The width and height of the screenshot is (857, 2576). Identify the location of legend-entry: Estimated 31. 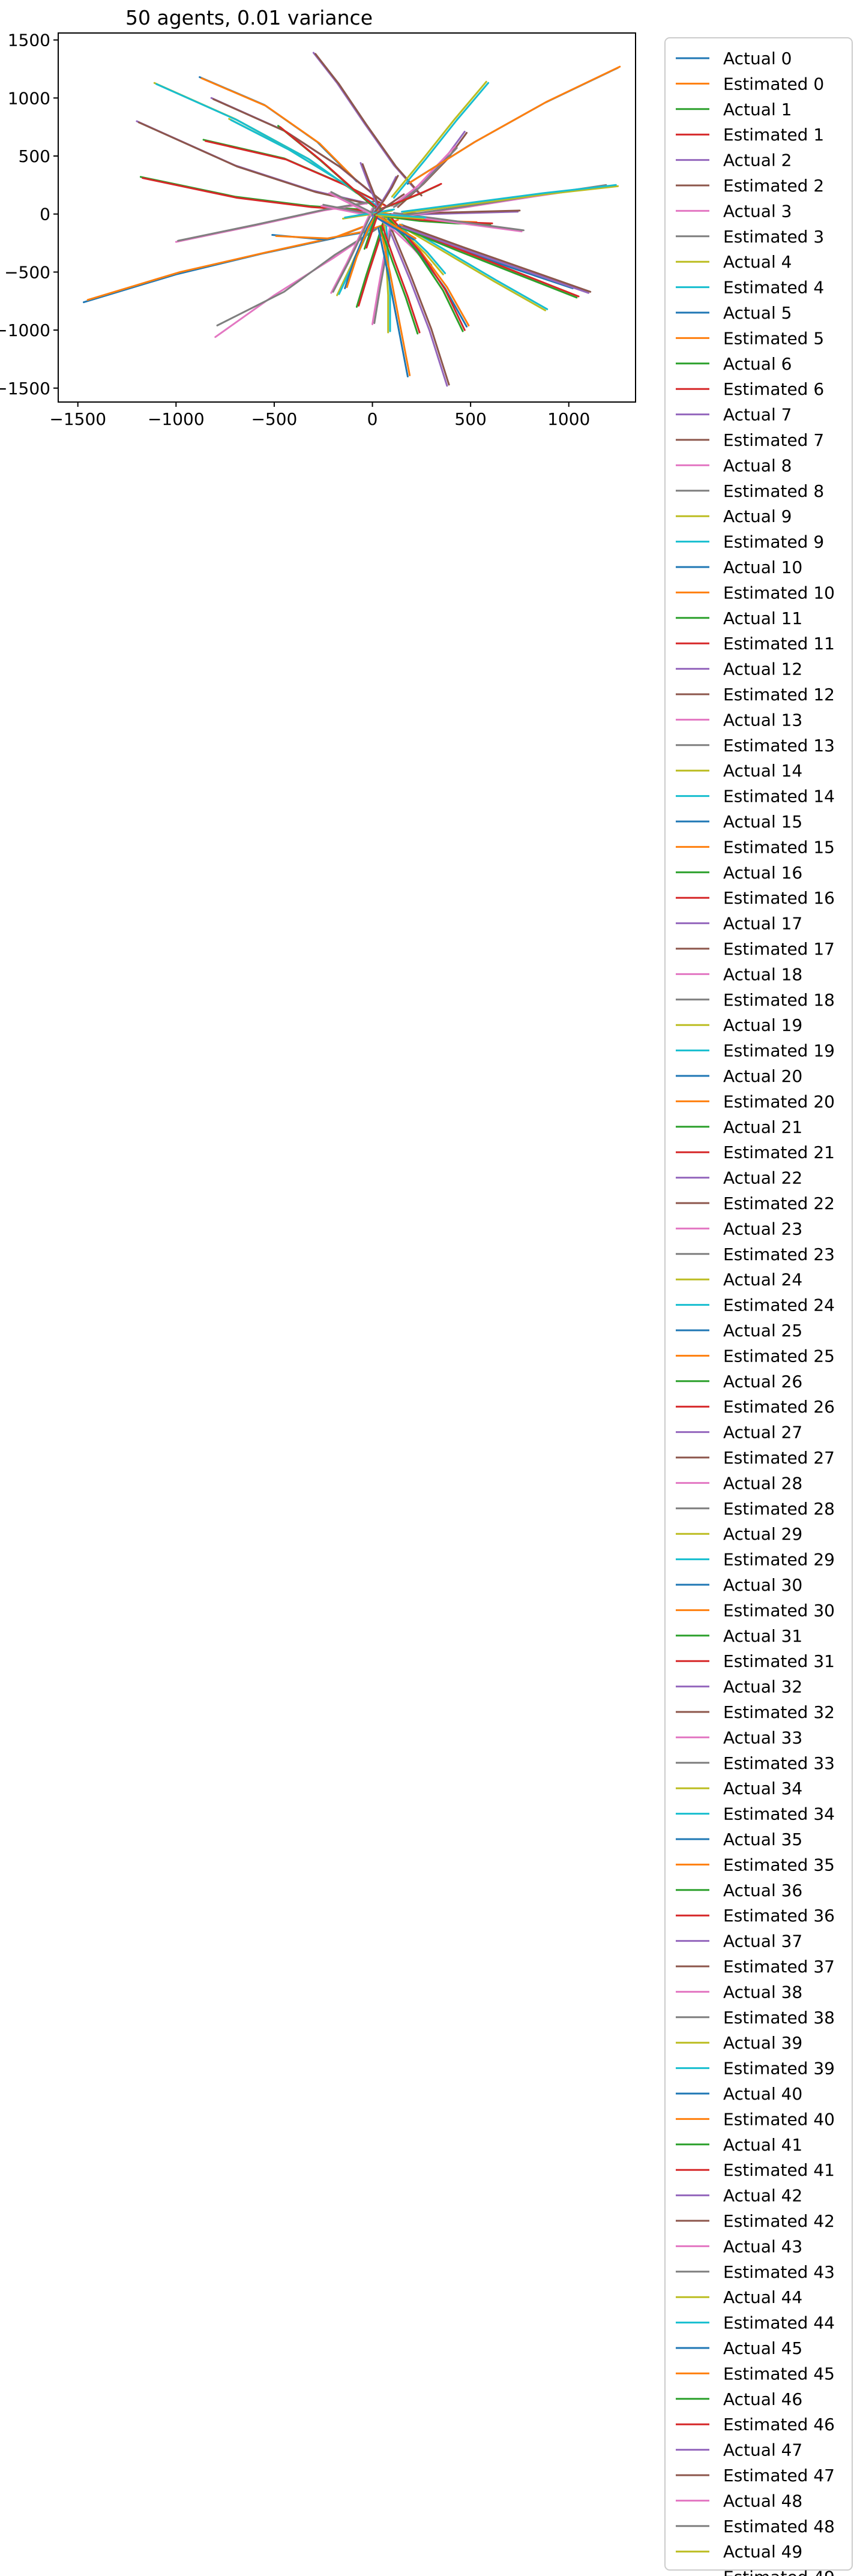
(755, 1661).